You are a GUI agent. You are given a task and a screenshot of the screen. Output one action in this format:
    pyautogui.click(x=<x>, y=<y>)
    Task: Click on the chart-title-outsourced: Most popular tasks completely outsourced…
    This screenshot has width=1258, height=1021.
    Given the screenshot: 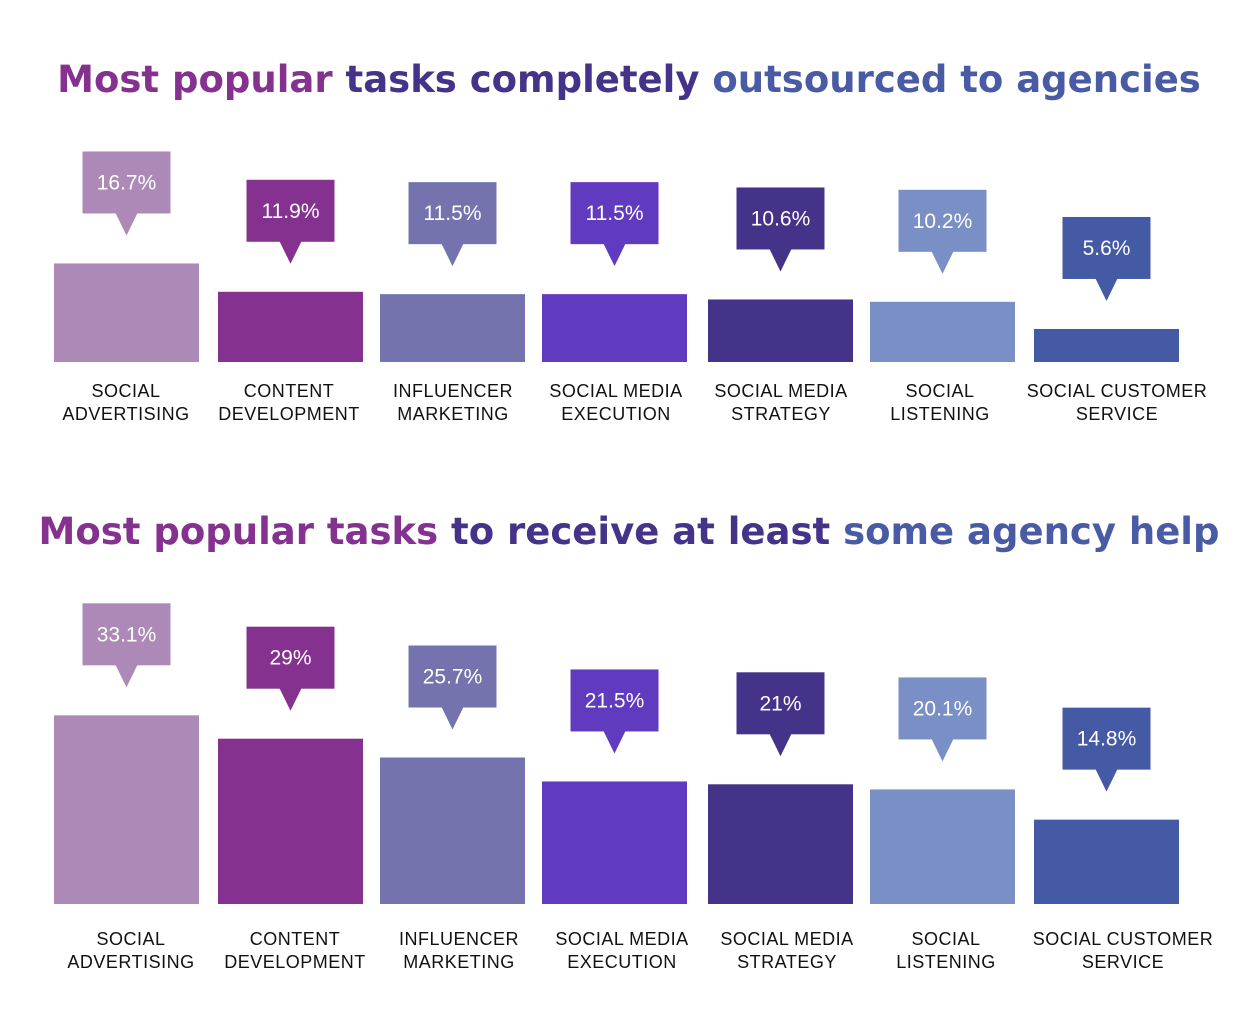 What is the action you would take?
    pyautogui.click(x=629, y=79)
    